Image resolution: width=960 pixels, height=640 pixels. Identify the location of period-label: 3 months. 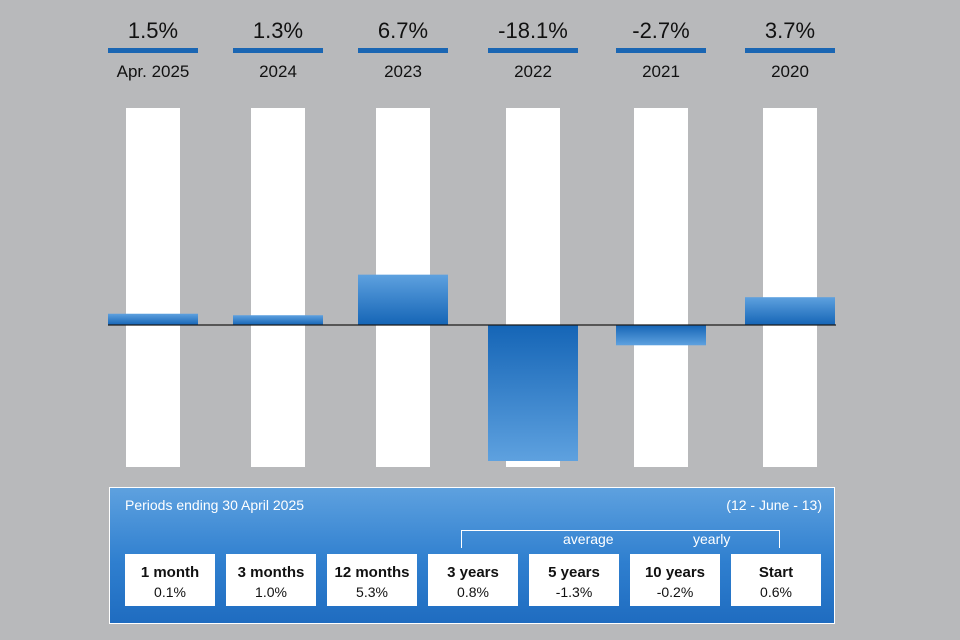
(271, 572).